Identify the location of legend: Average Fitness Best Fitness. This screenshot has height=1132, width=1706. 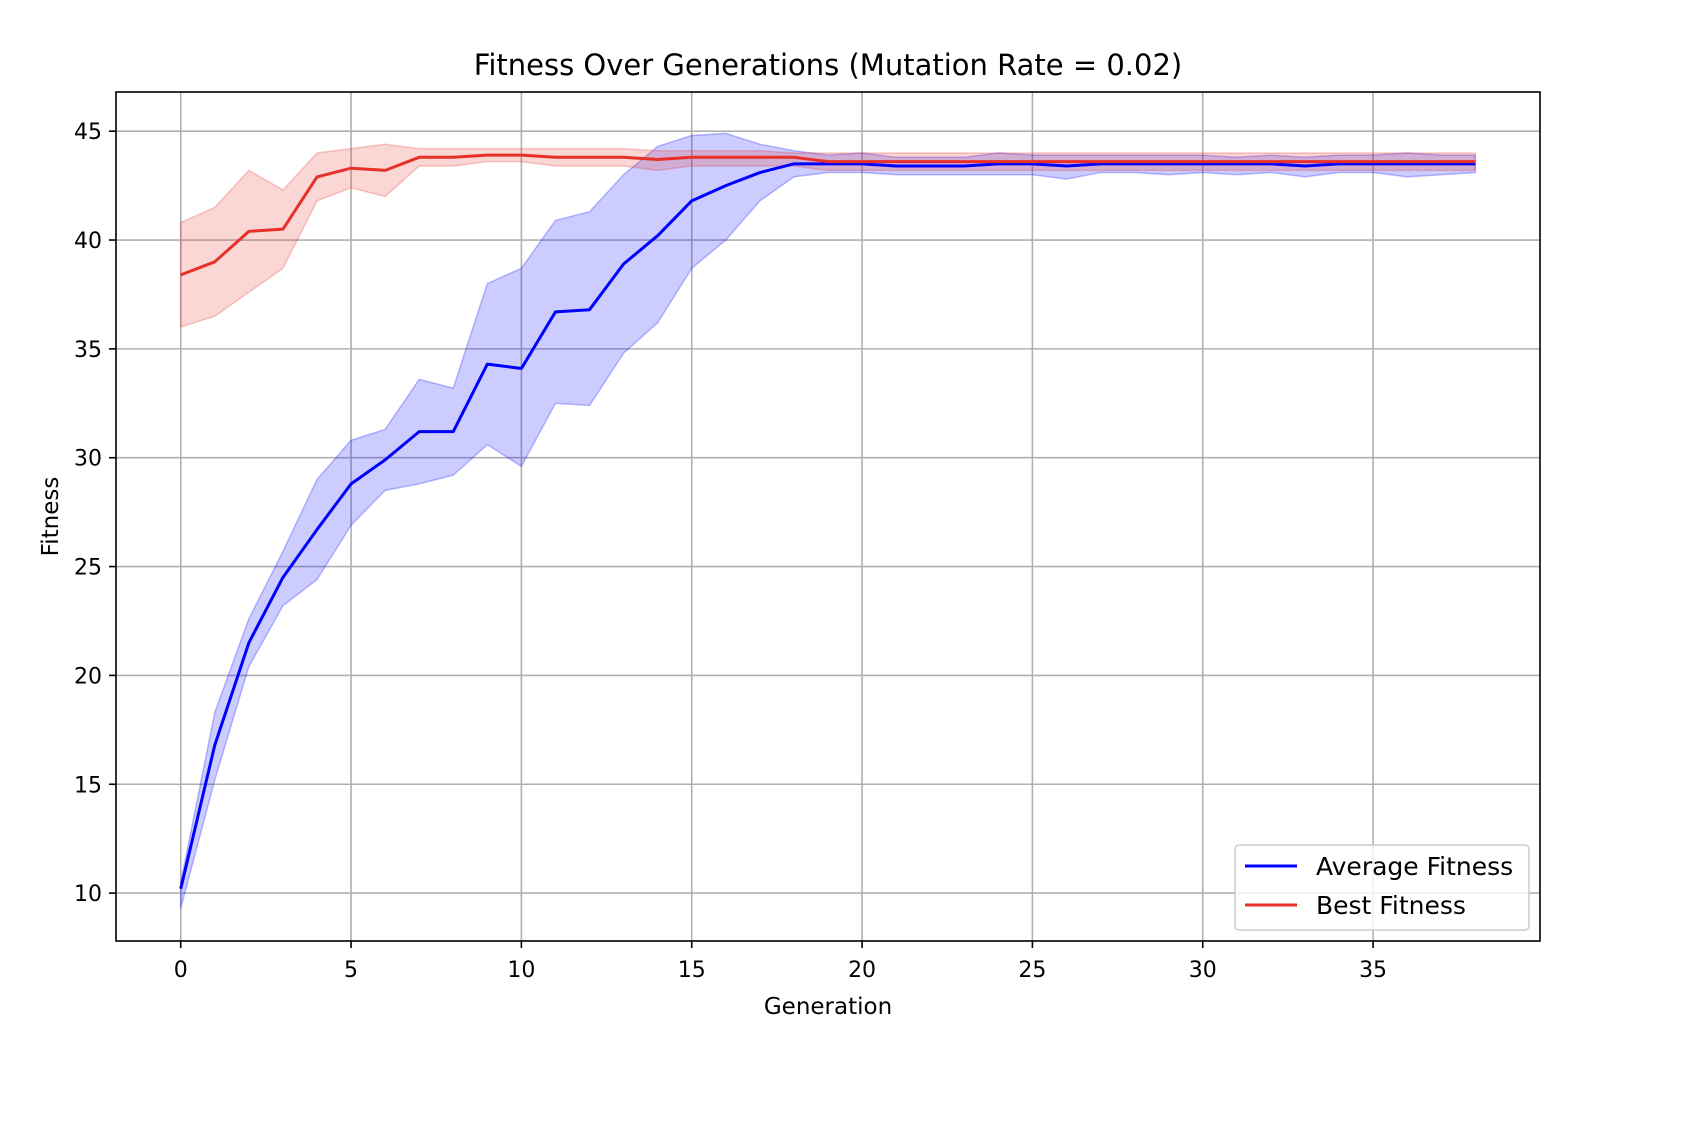
(1382, 887).